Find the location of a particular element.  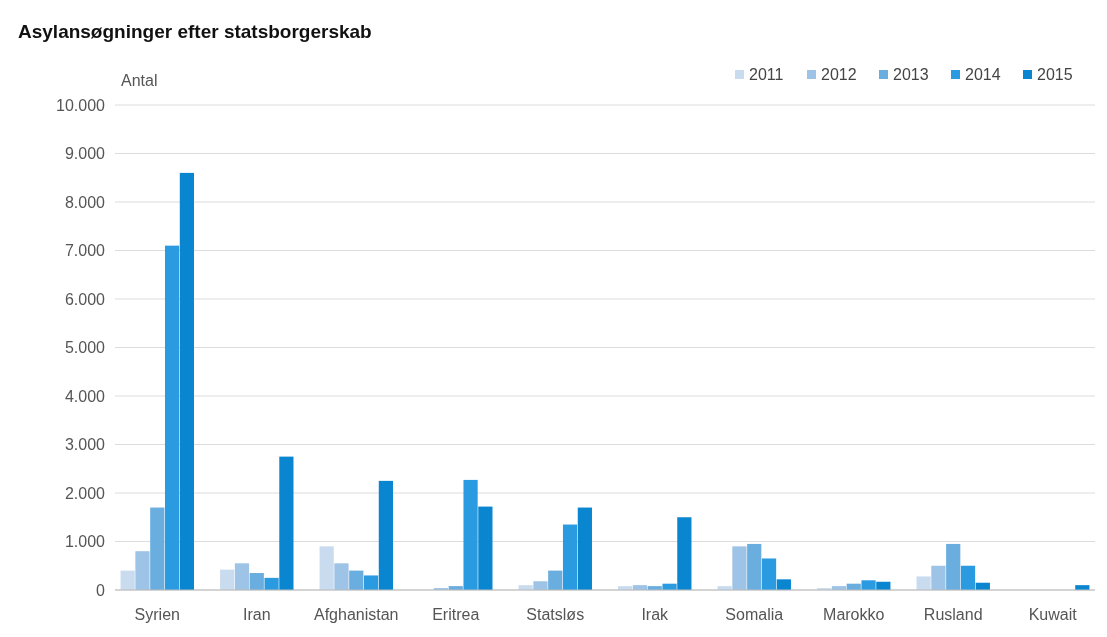

x-tick-label: Statsløs is located at coordinates (555, 614).